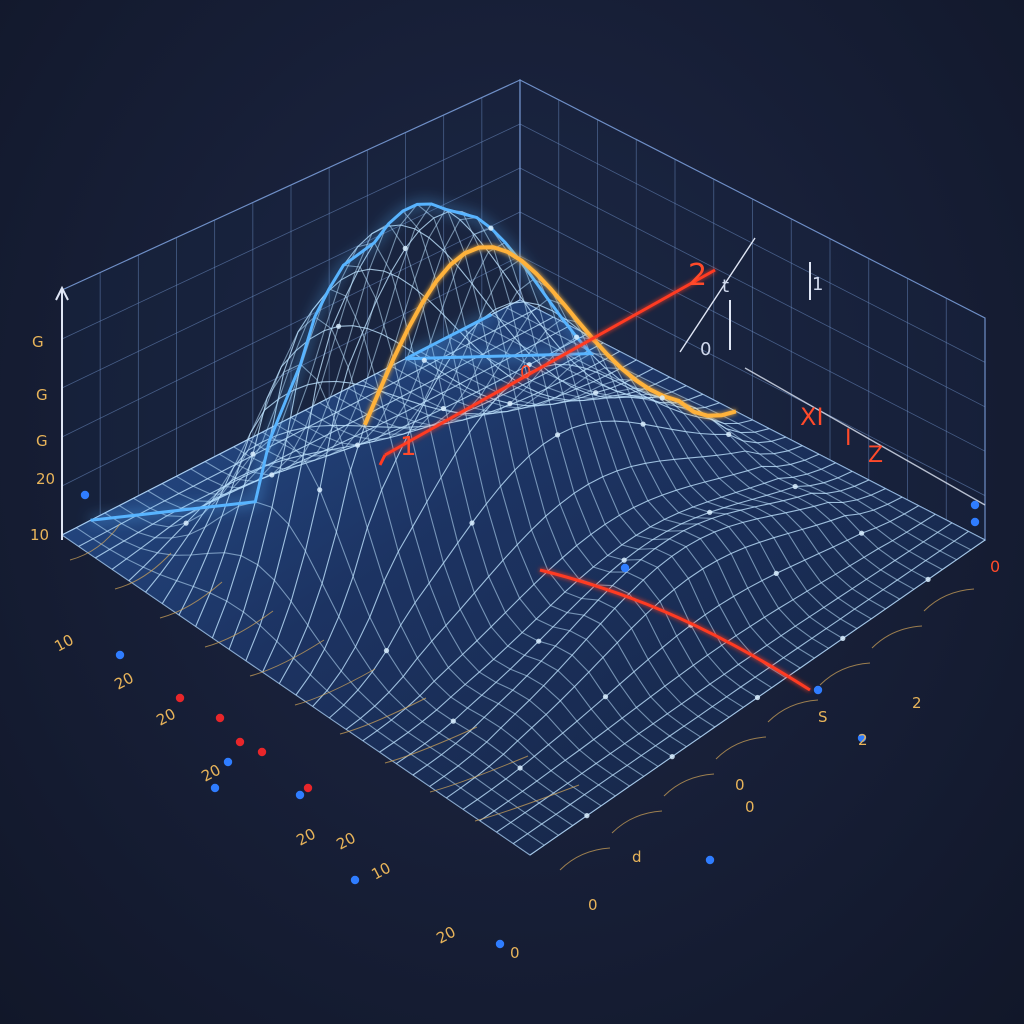 This screenshot has width=1024, height=1024. I want to click on curve-mark-label: 0, so click(525, 372).